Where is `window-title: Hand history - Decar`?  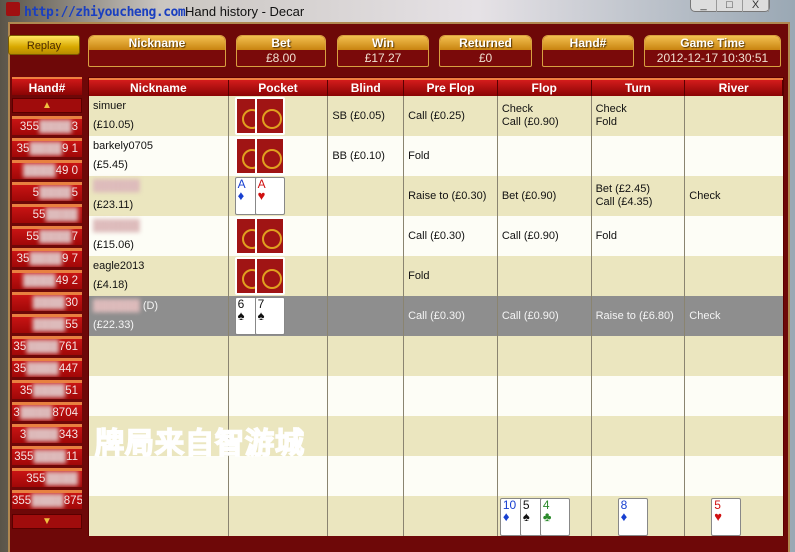 window-title: Hand history - Decar is located at coordinates (245, 11).